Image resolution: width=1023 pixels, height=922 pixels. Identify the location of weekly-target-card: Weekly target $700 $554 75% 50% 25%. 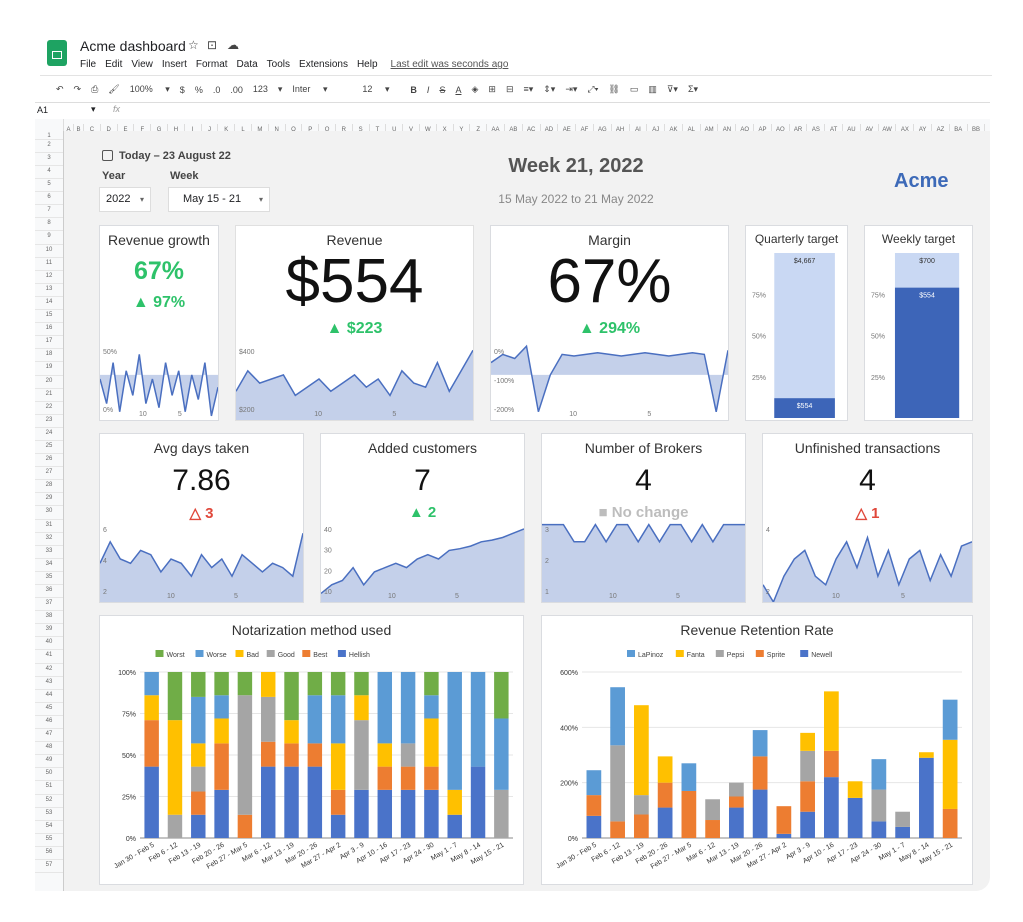
(918, 323).